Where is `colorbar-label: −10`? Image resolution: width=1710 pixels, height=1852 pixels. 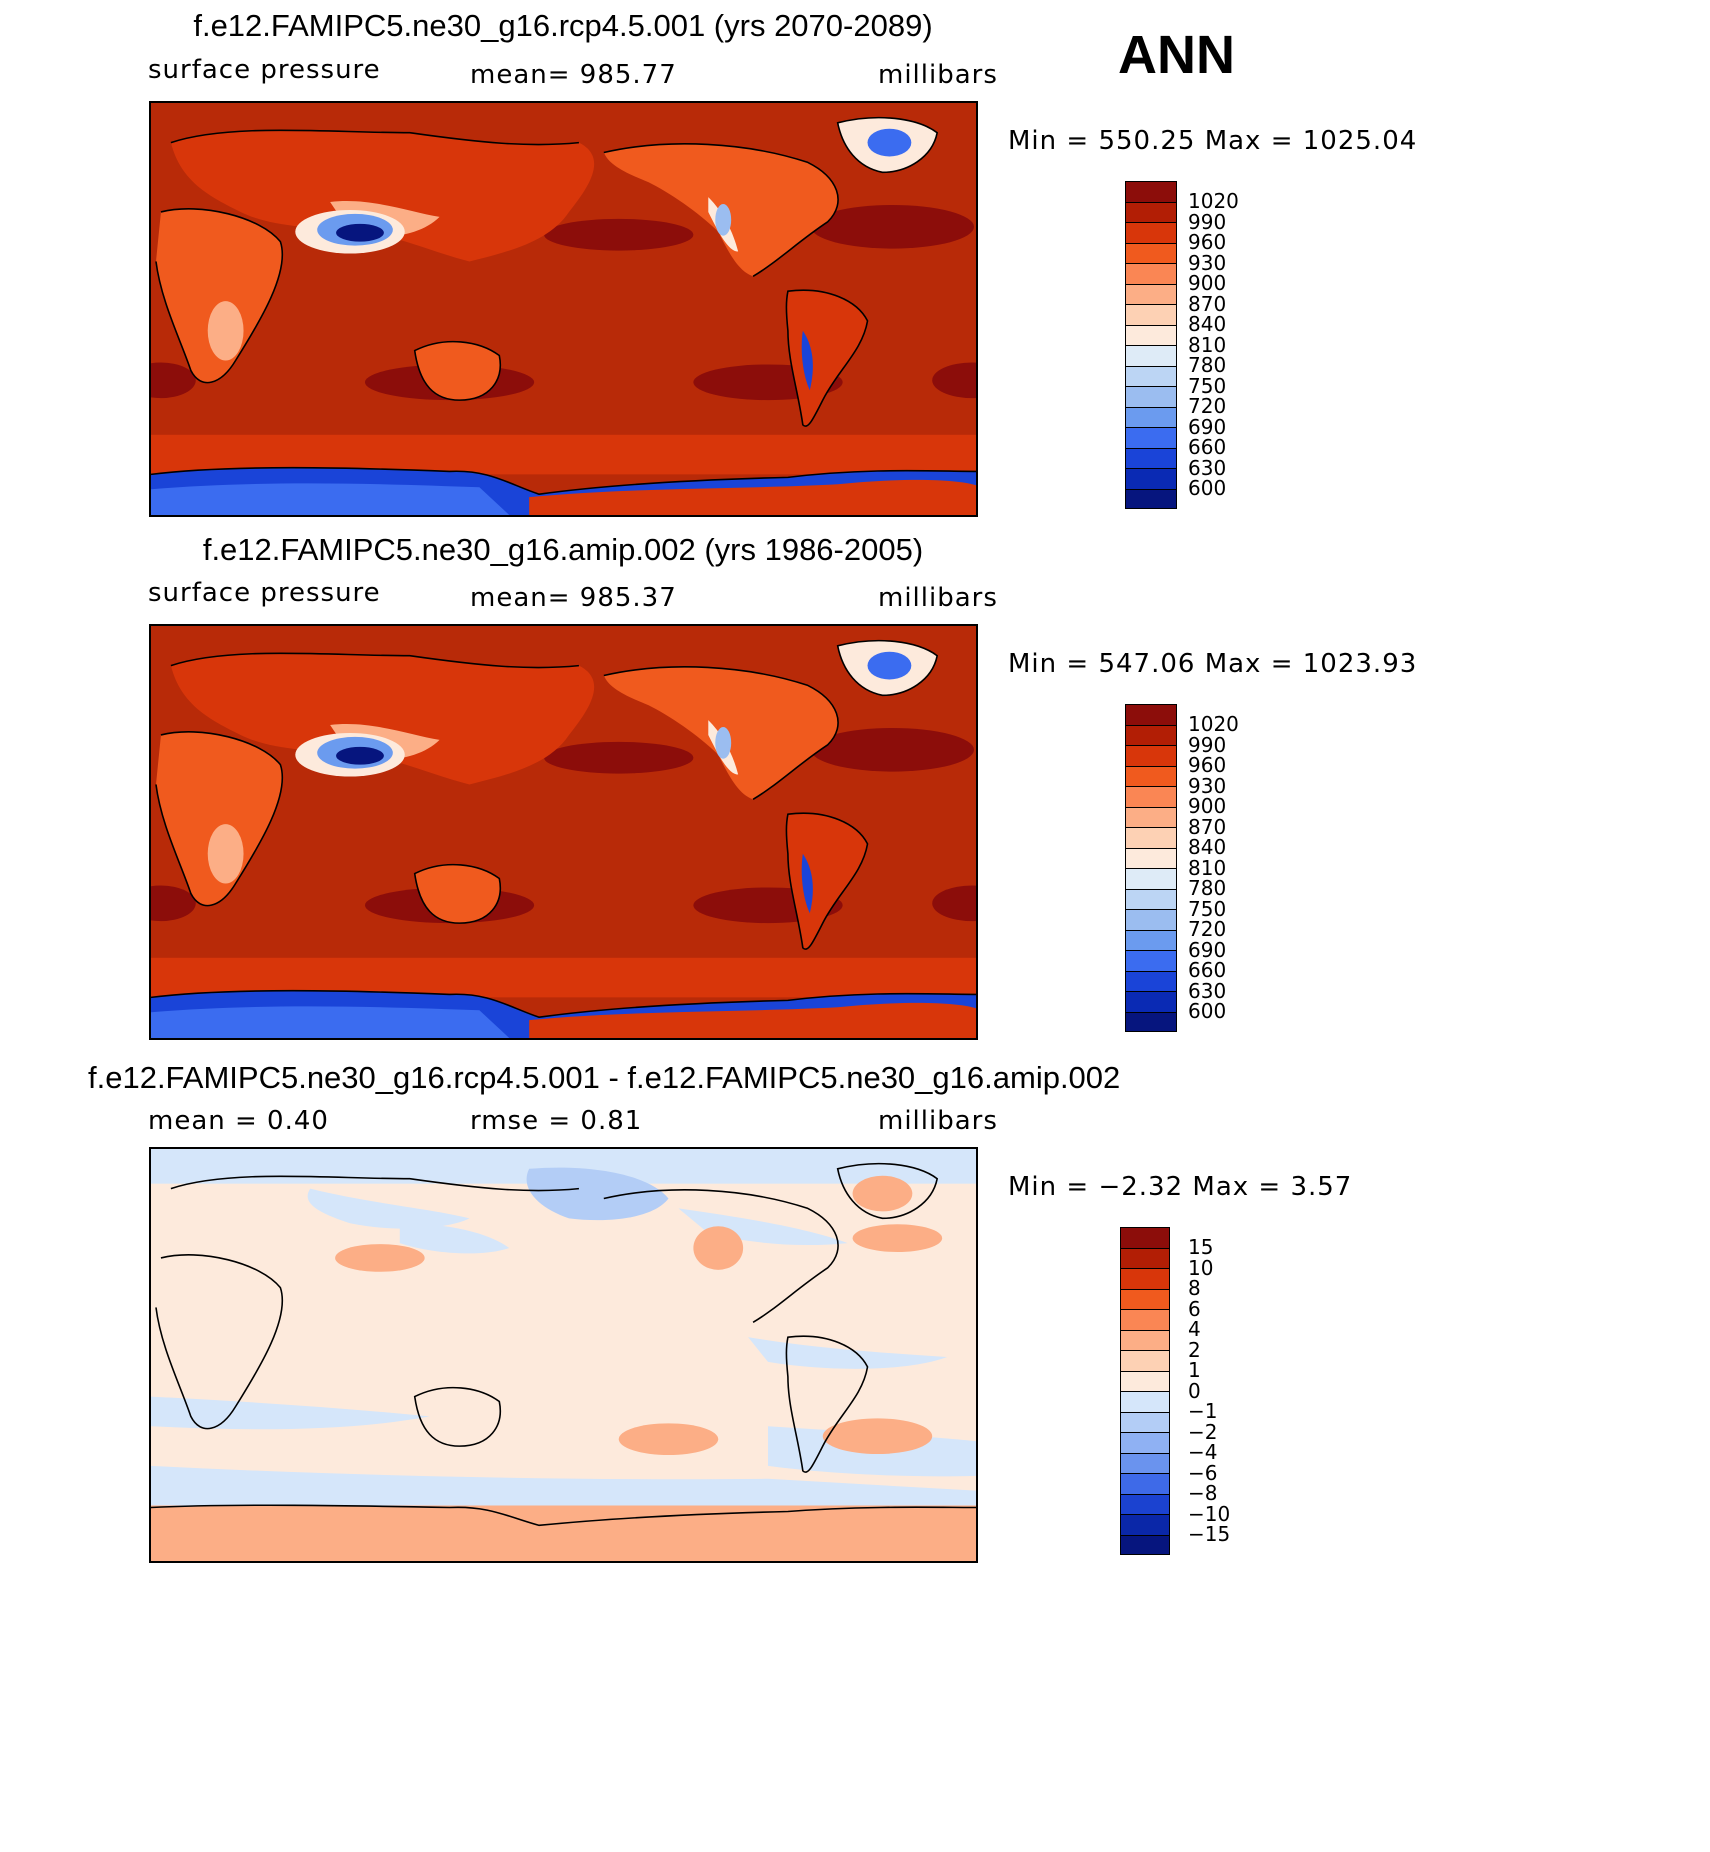 colorbar-label: −10 is located at coordinates (1209, 1513).